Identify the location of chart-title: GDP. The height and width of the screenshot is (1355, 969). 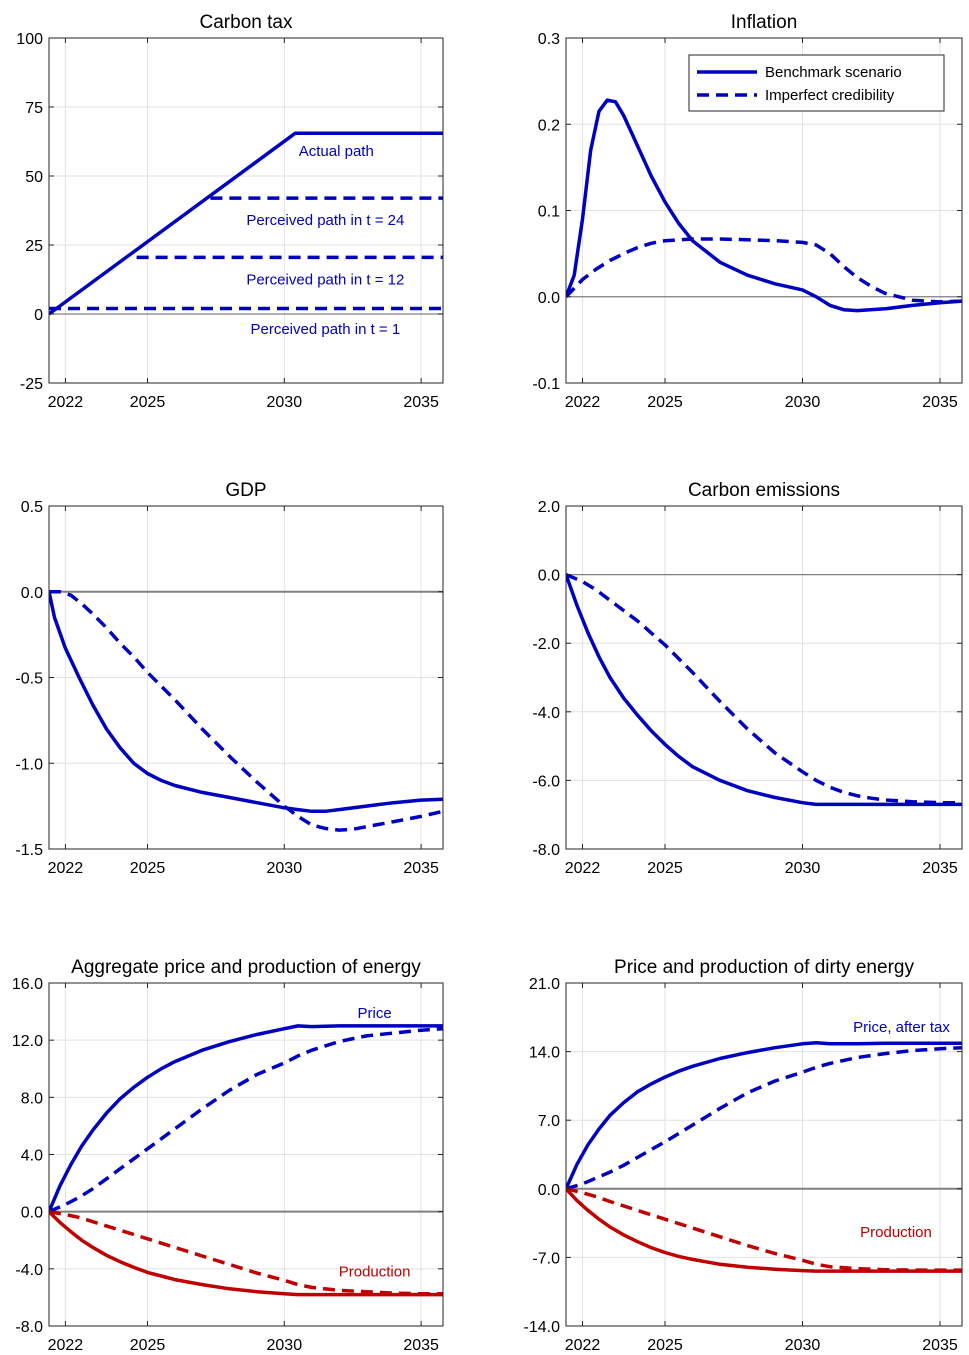
(245, 490).